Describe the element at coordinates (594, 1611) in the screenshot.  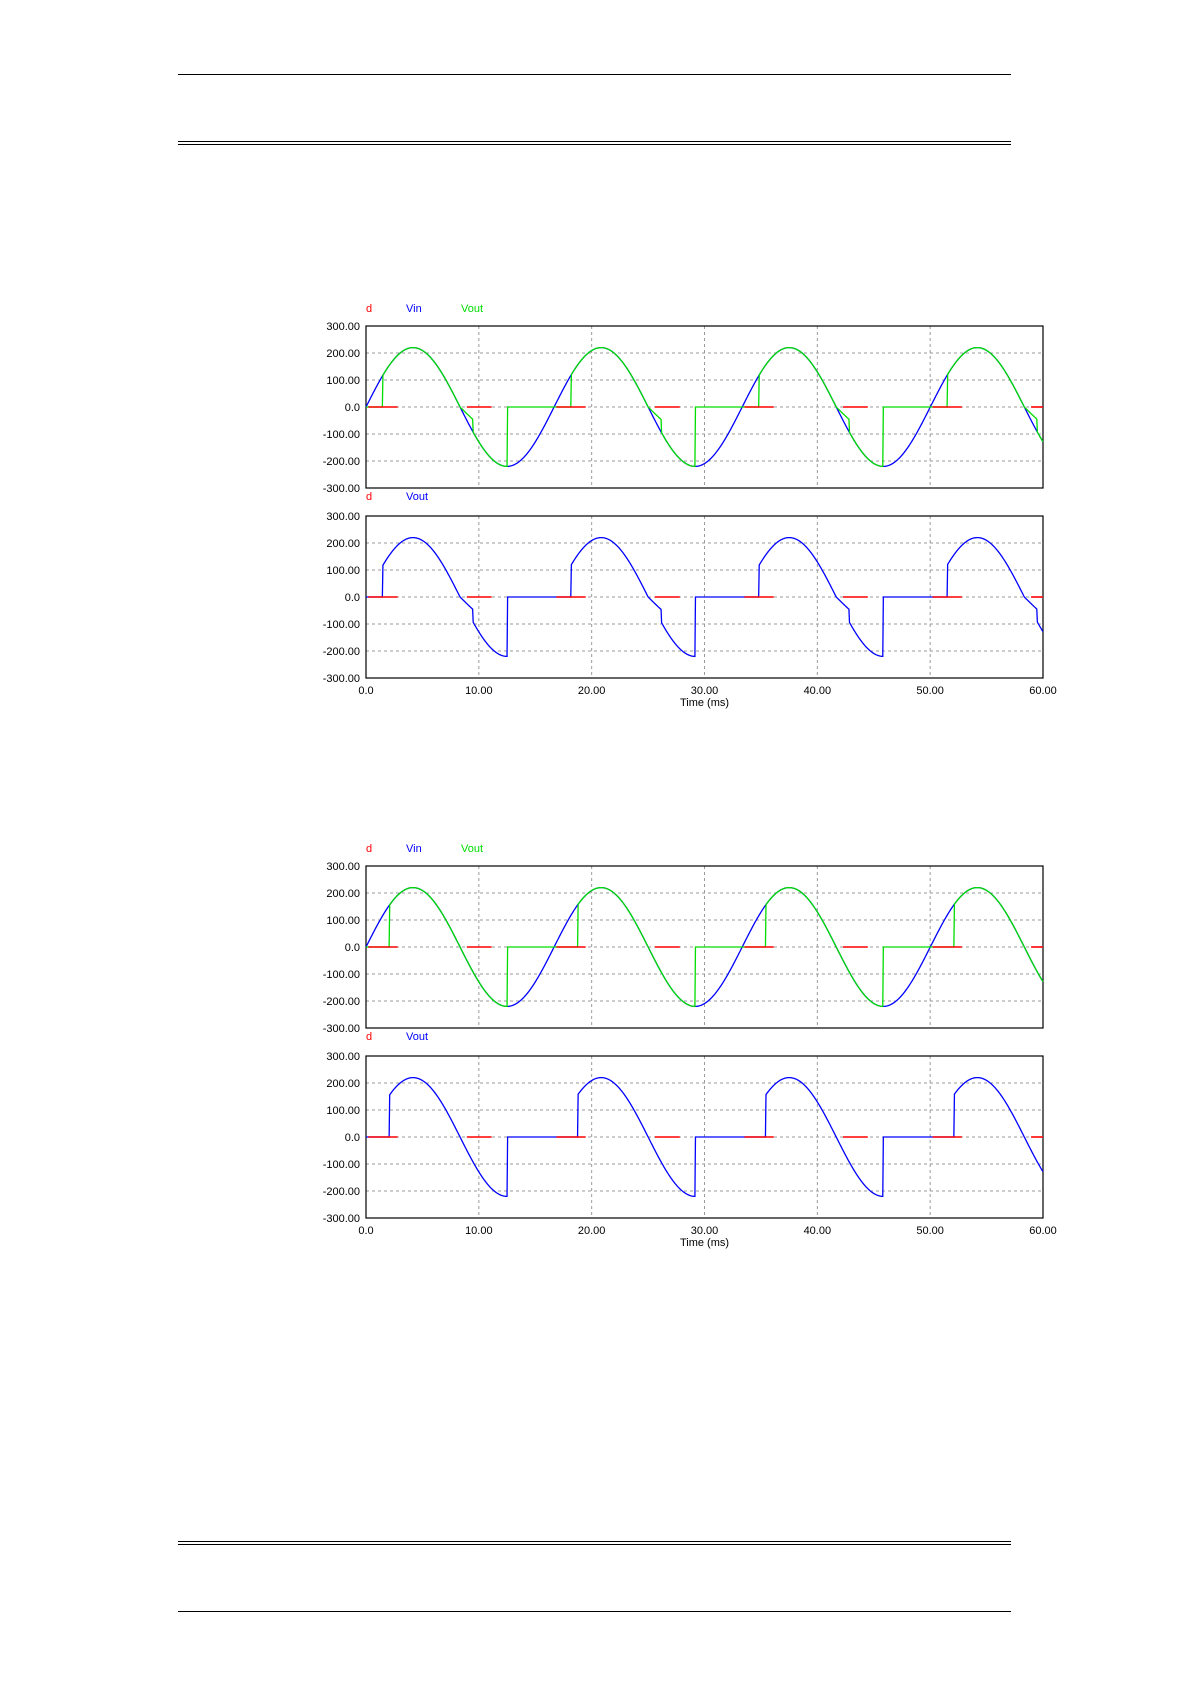
I see `footer-rule-bottom` at that location.